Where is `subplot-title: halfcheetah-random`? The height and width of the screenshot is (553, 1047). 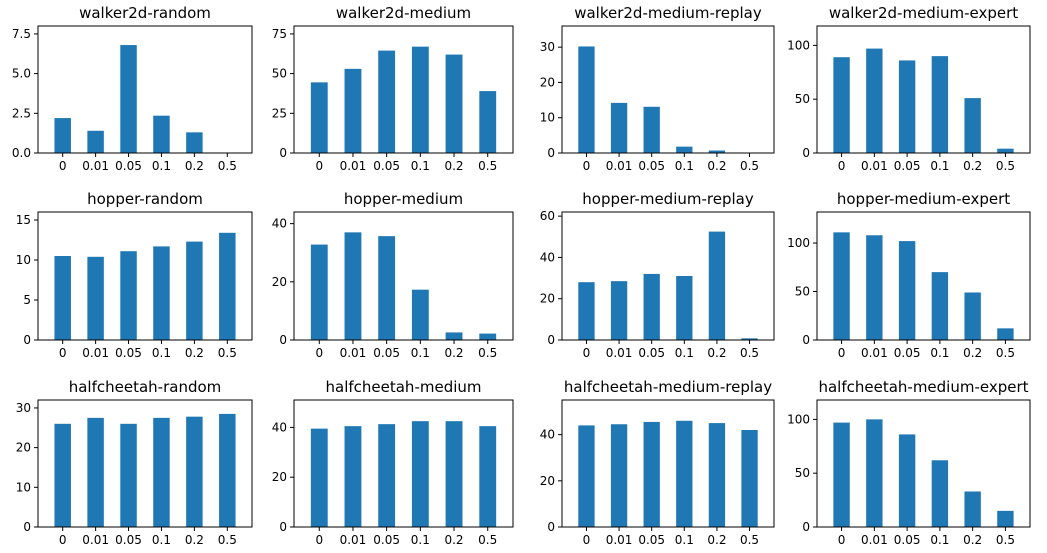 subplot-title: halfcheetah-random is located at coordinates (145, 387).